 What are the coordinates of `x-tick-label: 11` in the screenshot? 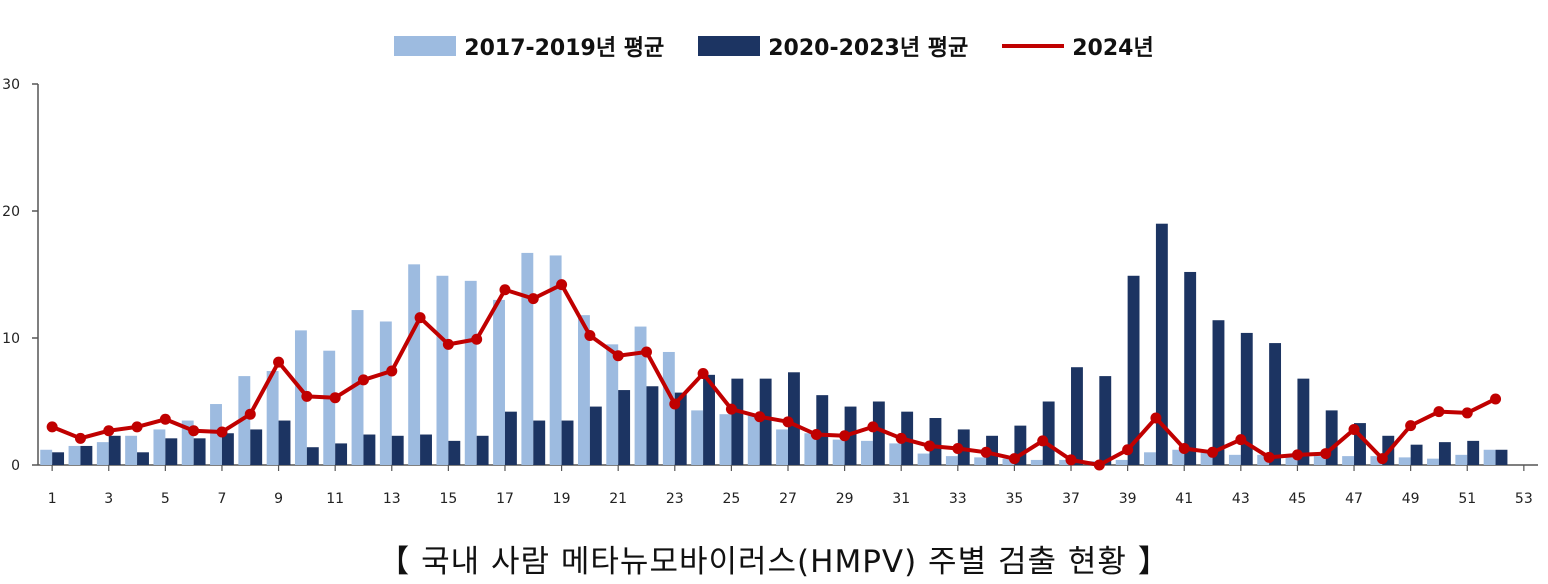 It's located at (335, 499).